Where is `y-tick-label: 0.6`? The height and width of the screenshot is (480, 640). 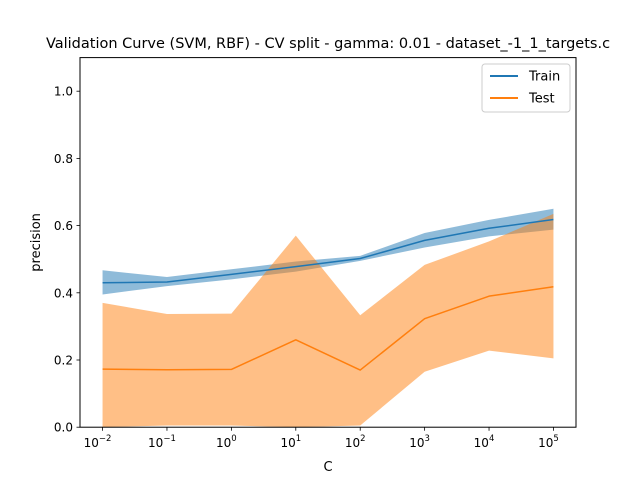 y-tick-label: 0.6 is located at coordinates (63, 226).